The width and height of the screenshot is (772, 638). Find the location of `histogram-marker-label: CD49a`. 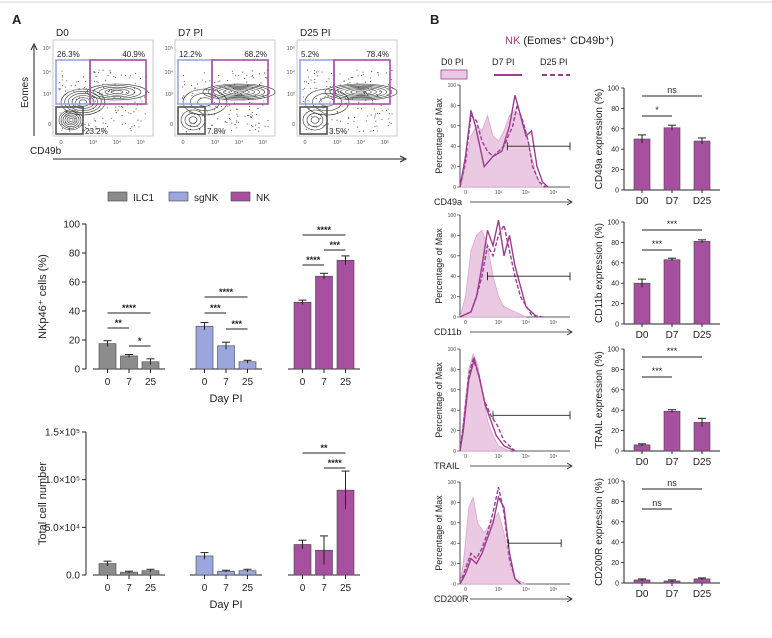

histogram-marker-label: CD49a is located at coordinates (448, 202).